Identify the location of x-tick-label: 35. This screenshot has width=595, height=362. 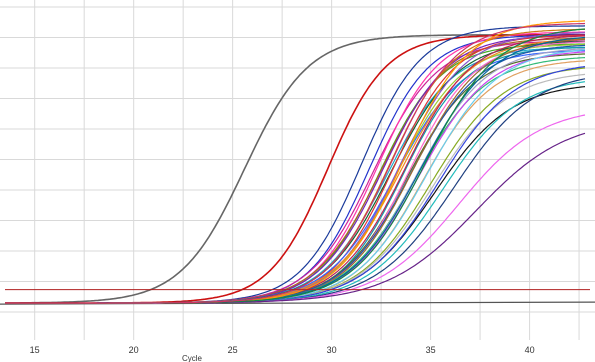
(431, 350).